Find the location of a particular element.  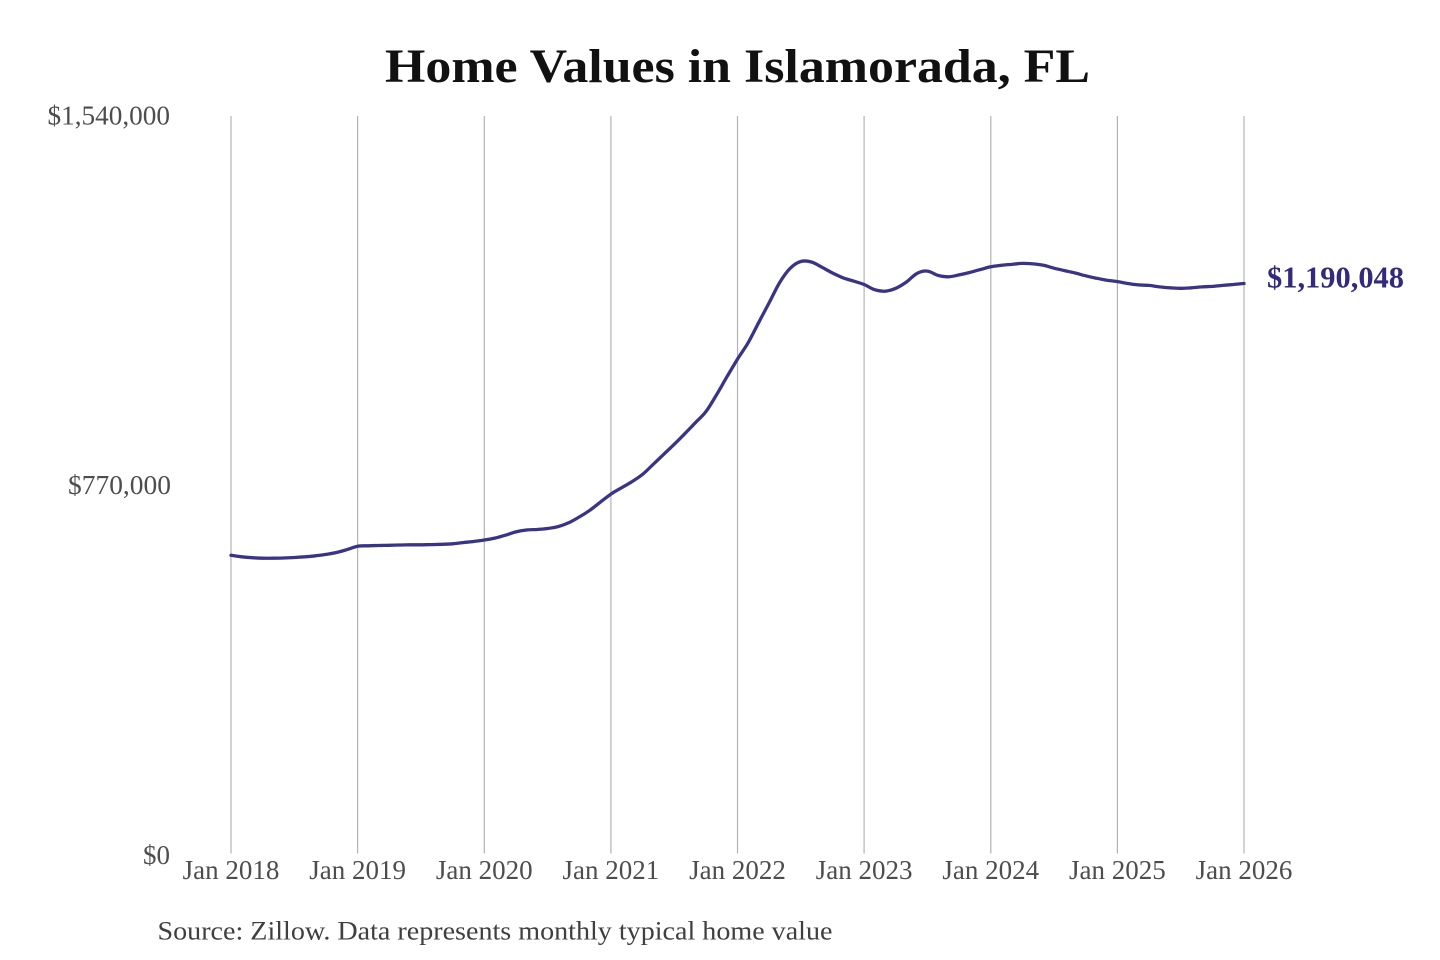

svg-text: Jan 2023 is located at coordinates (864, 870).